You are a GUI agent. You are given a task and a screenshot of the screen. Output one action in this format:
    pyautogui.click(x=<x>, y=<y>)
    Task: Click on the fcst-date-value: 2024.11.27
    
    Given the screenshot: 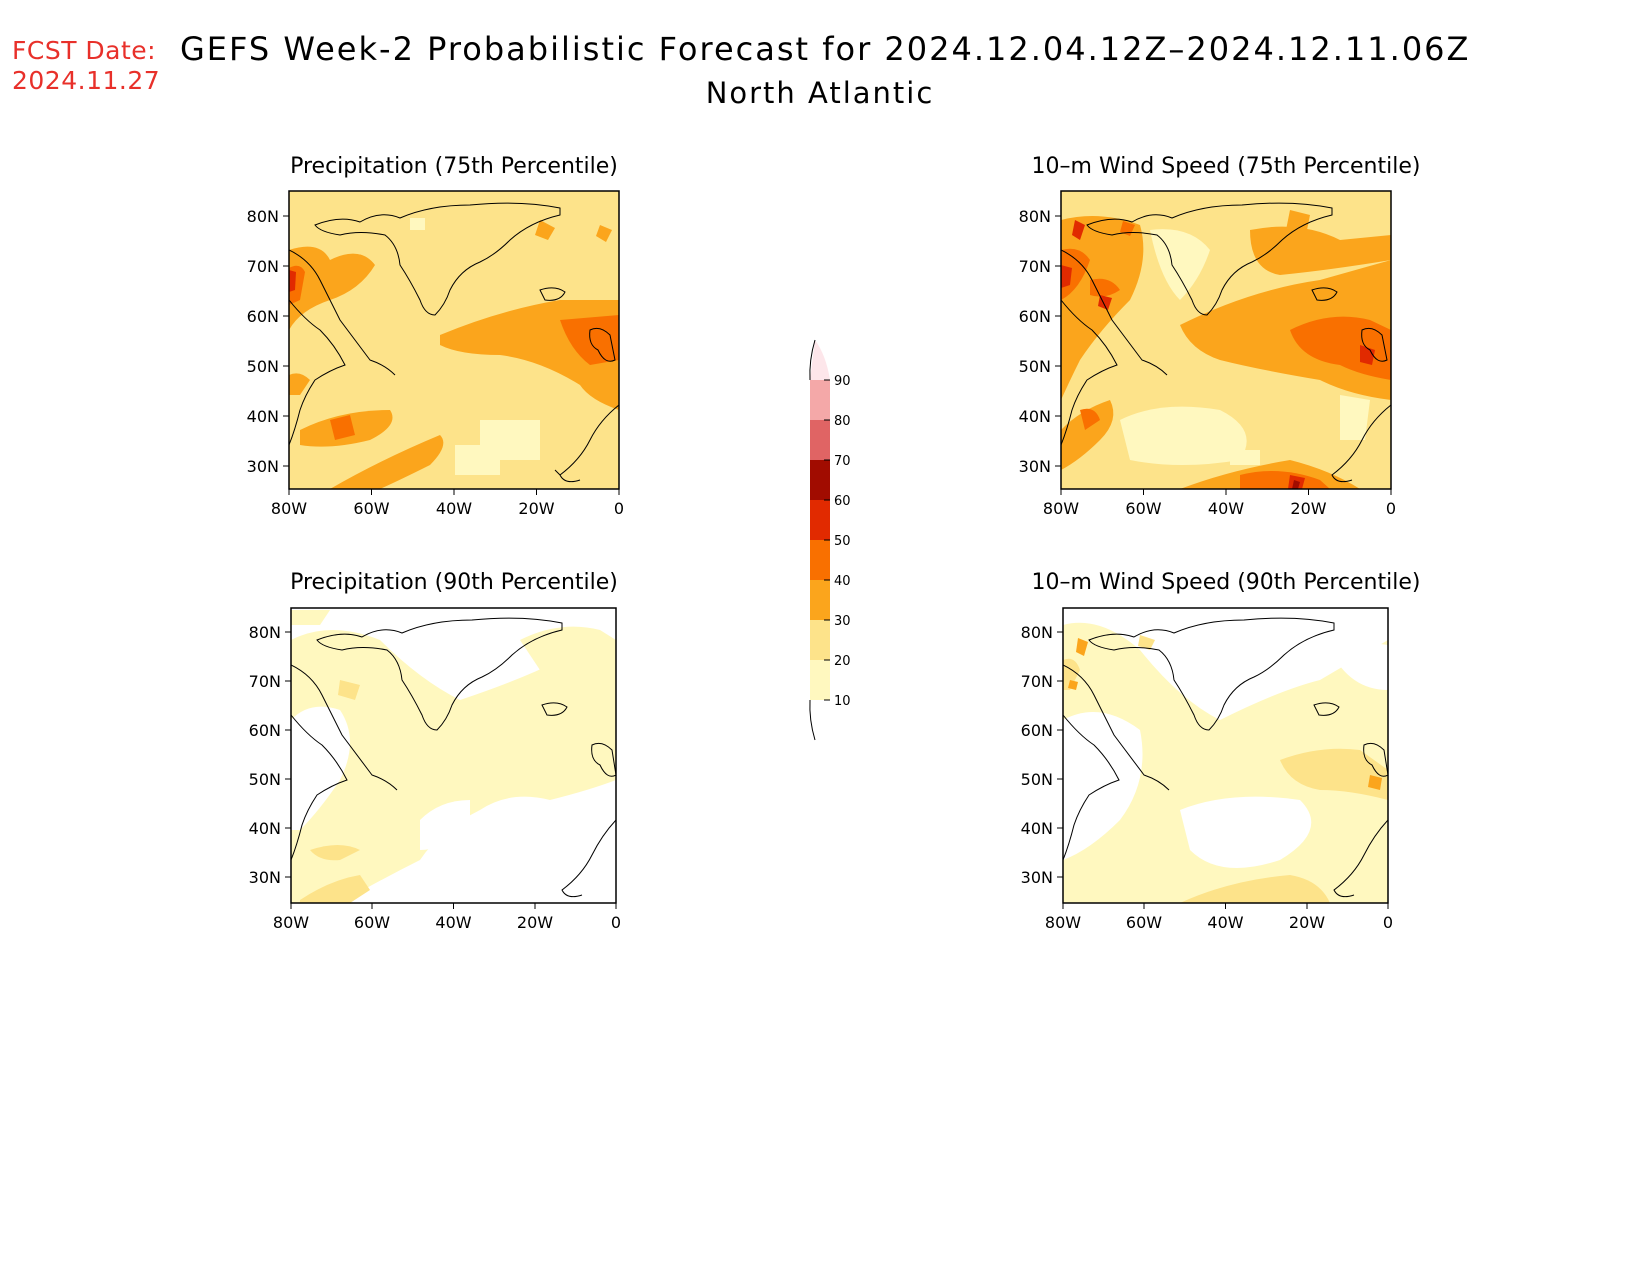 What is the action you would take?
    pyautogui.click(x=86, y=80)
    